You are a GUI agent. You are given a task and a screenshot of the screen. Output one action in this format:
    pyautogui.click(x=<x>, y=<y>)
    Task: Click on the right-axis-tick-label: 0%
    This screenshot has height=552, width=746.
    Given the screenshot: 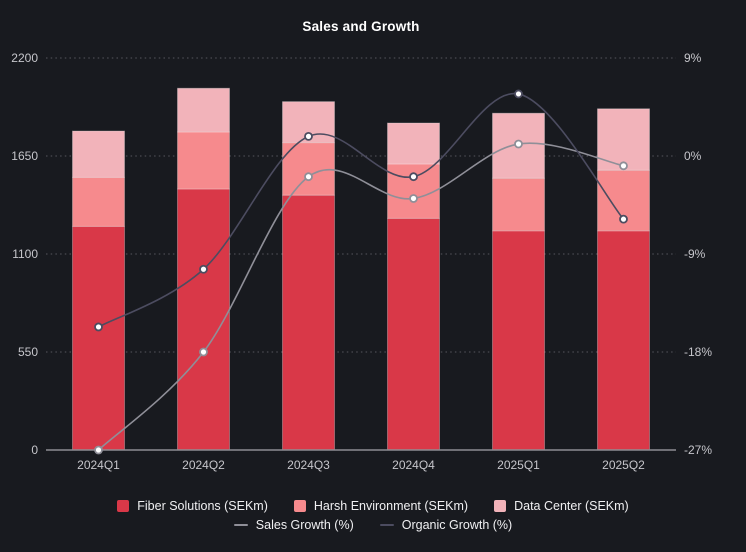 What is the action you would take?
    pyautogui.click(x=693, y=156)
    